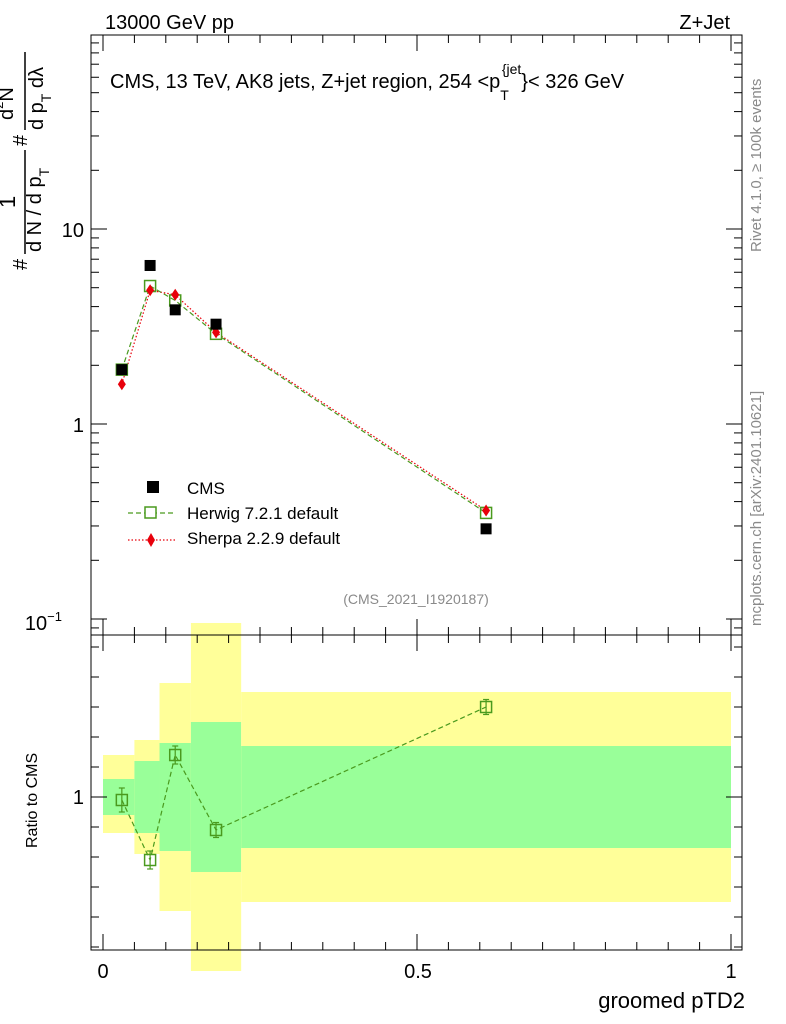  I want to click on ratio-ytick-label-1: 1, so click(78, 798).